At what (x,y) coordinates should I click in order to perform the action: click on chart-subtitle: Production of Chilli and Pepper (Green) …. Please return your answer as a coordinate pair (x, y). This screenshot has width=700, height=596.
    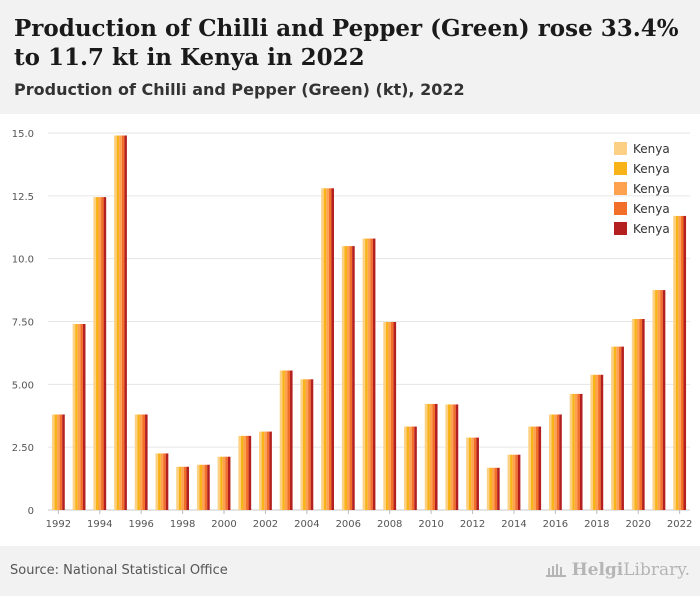
    Looking at the image, I should click on (239, 89).